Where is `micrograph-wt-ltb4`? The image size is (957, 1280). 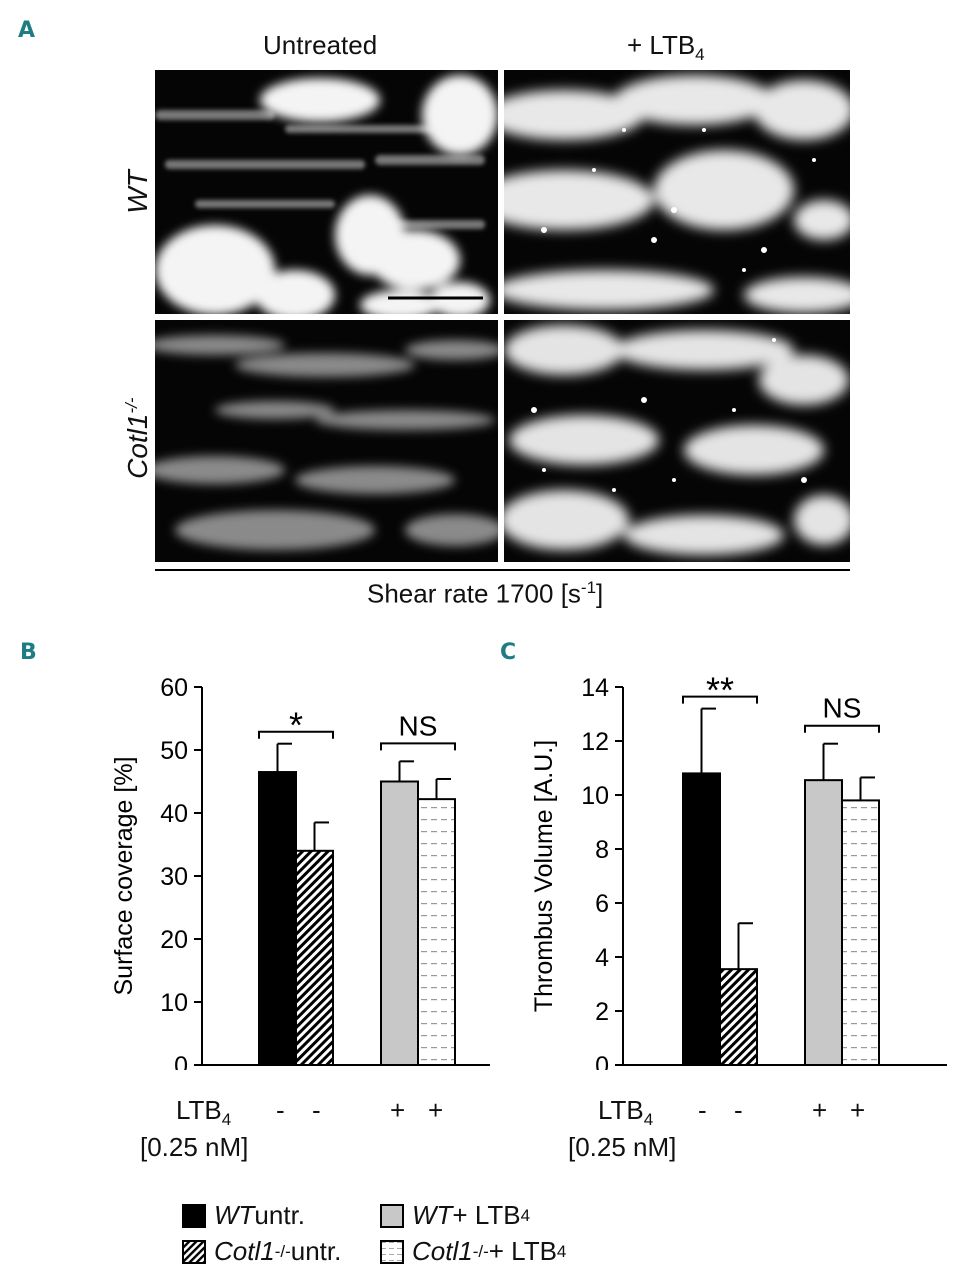
micrograph-wt-ltb4 is located at coordinates (677, 192).